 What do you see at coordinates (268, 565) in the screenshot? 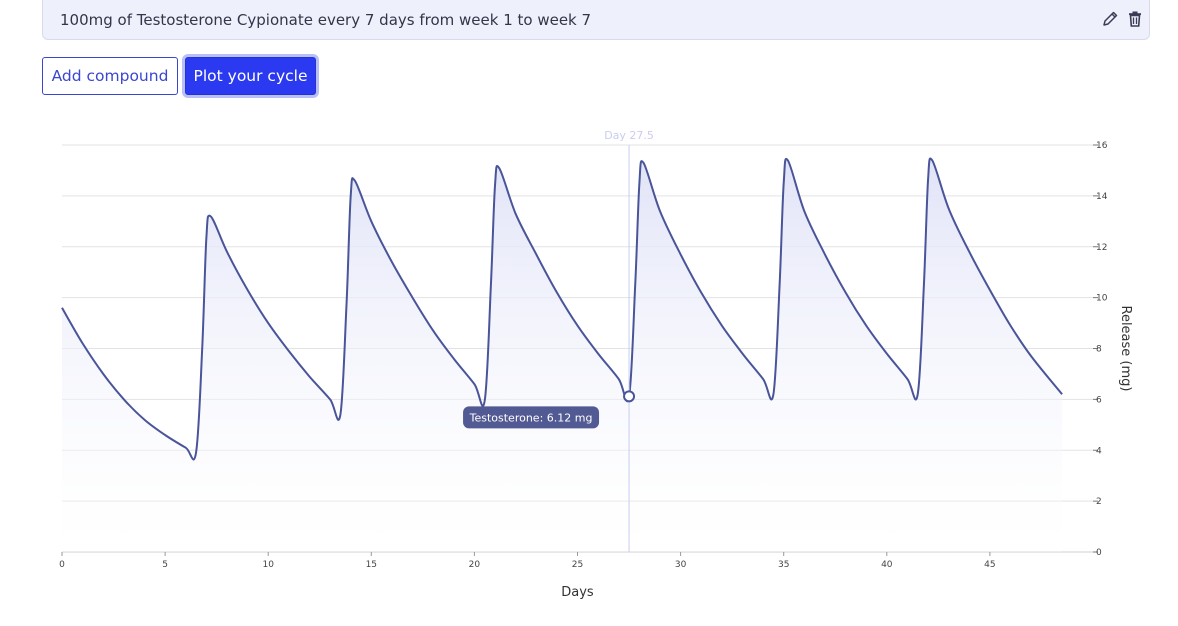
I see `x-tick-label: 10` at bounding box center [268, 565].